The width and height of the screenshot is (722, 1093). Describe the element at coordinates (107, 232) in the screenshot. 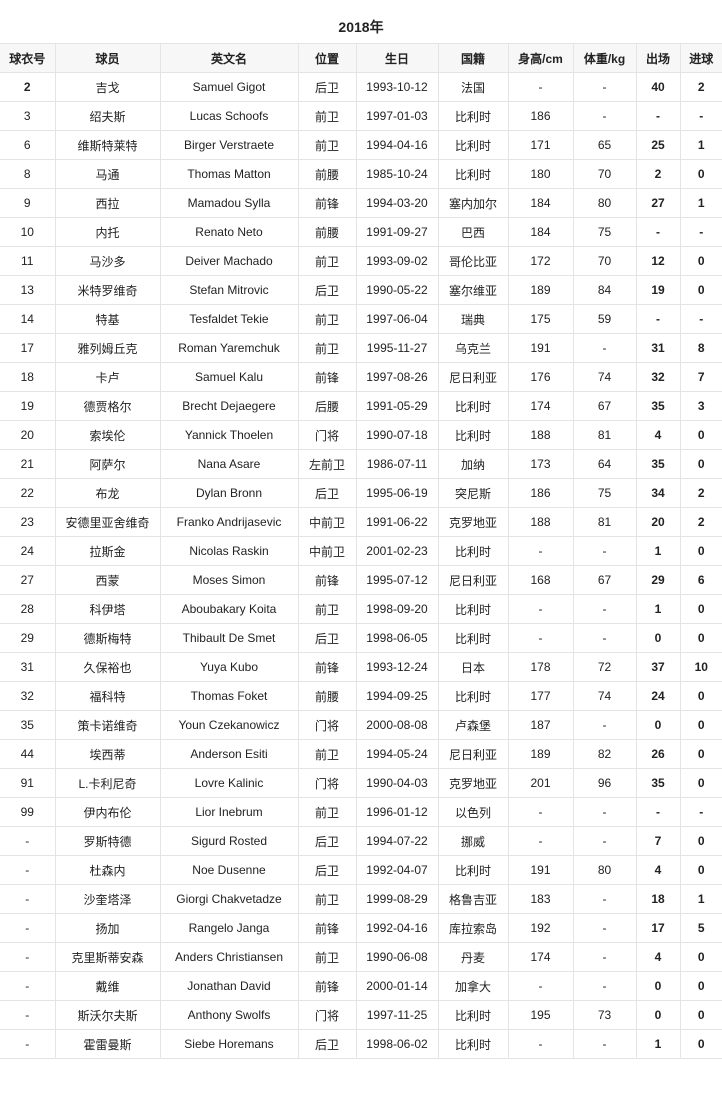

I see `cell-player: 内托` at that location.